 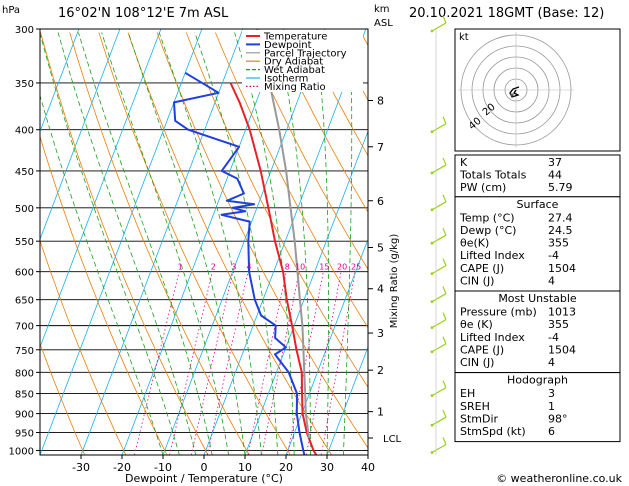 What do you see at coordinates (288, 45) in the screenshot?
I see `legend-label: Dewpoint` at bounding box center [288, 45].